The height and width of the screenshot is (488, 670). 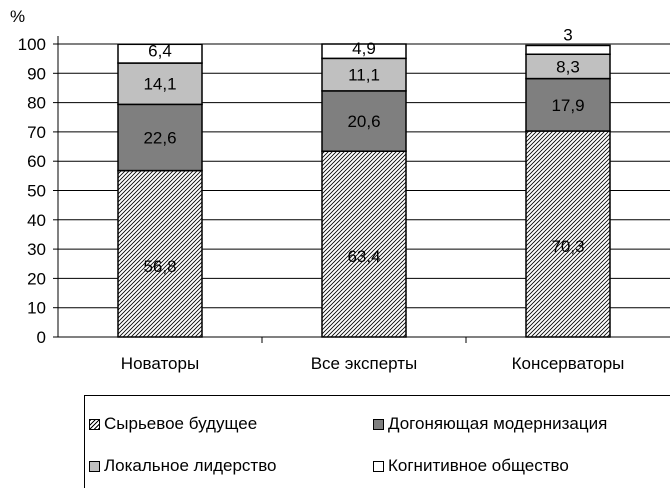 I want to click on legend-item-dogonyayushchaya: Догоняющая модернизация, so click(x=490, y=424).